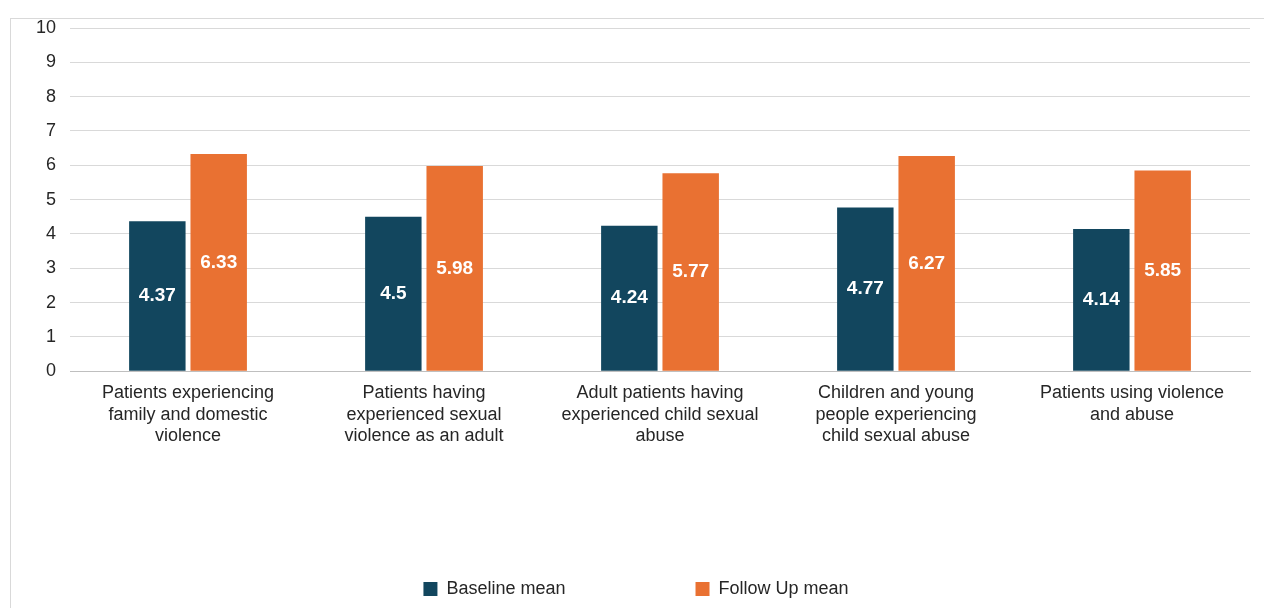 Image resolution: width=1264 pixels, height=608 pixels. I want to click on y-tick-label: 3, so click(51, 267).